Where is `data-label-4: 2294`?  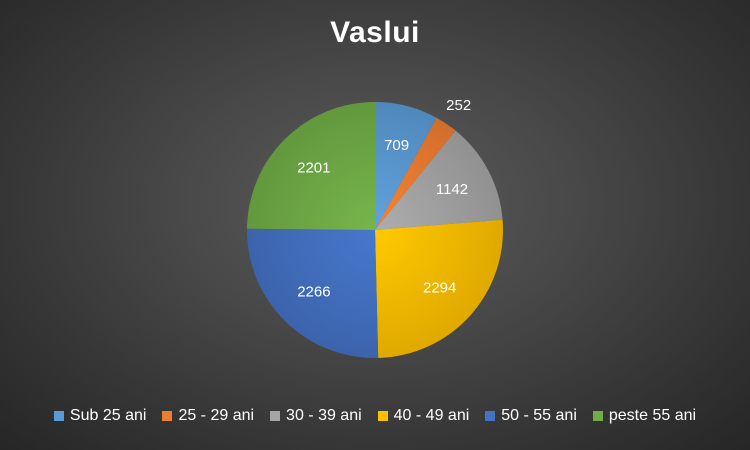
data-label-4: 2294 is located at coordinates (439, 288).